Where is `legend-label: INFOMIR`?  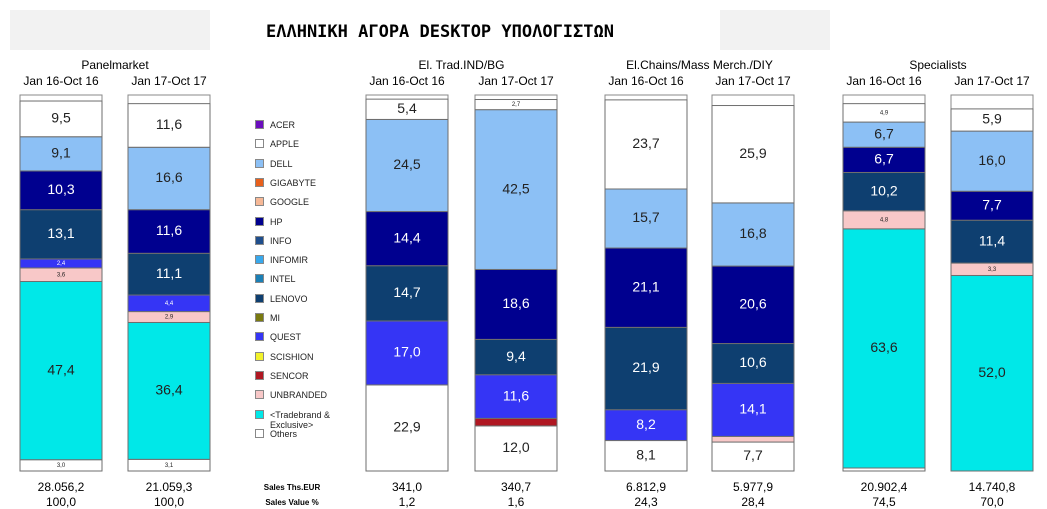
legend-label: INFOMIR is located at coordinates (289, 260).